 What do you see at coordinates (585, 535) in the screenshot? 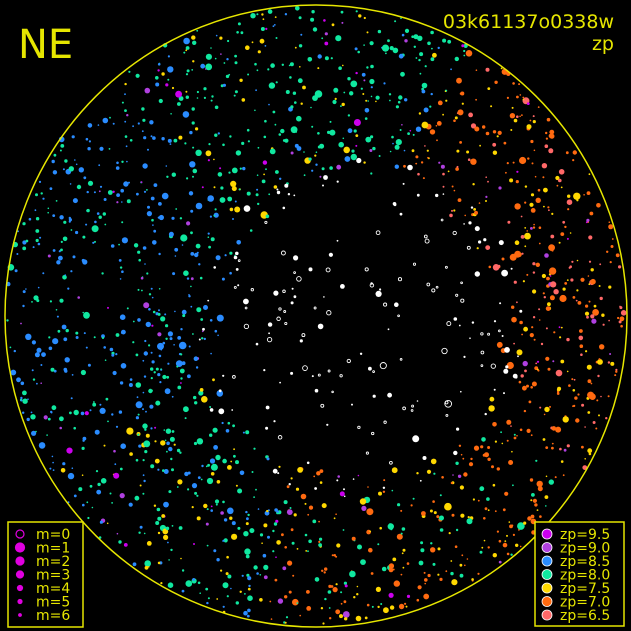
I see `zp-legend-label: zp=9.5` at bounding box center [585, 535].